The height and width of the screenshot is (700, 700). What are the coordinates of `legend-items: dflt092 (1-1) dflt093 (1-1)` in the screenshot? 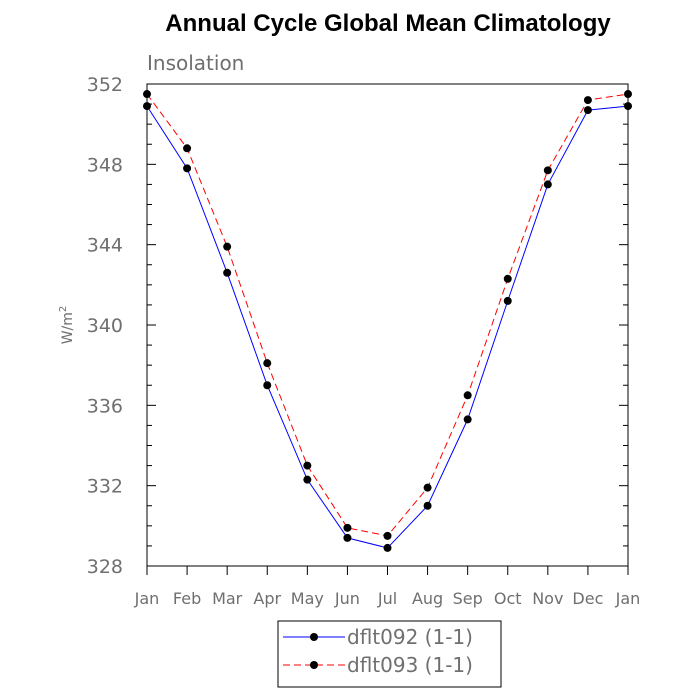 It's located at (378, 651).